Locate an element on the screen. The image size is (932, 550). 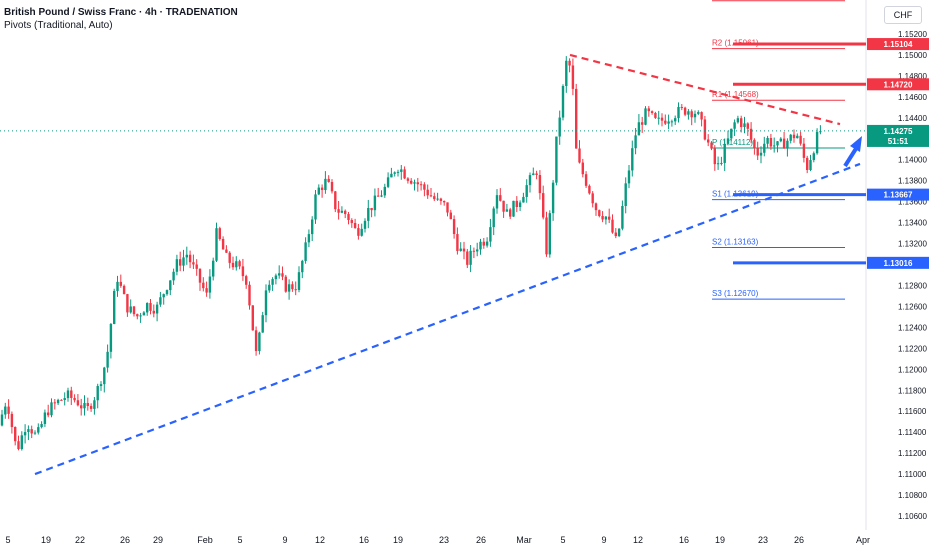
level-badge is located at coordinates (898, 194).